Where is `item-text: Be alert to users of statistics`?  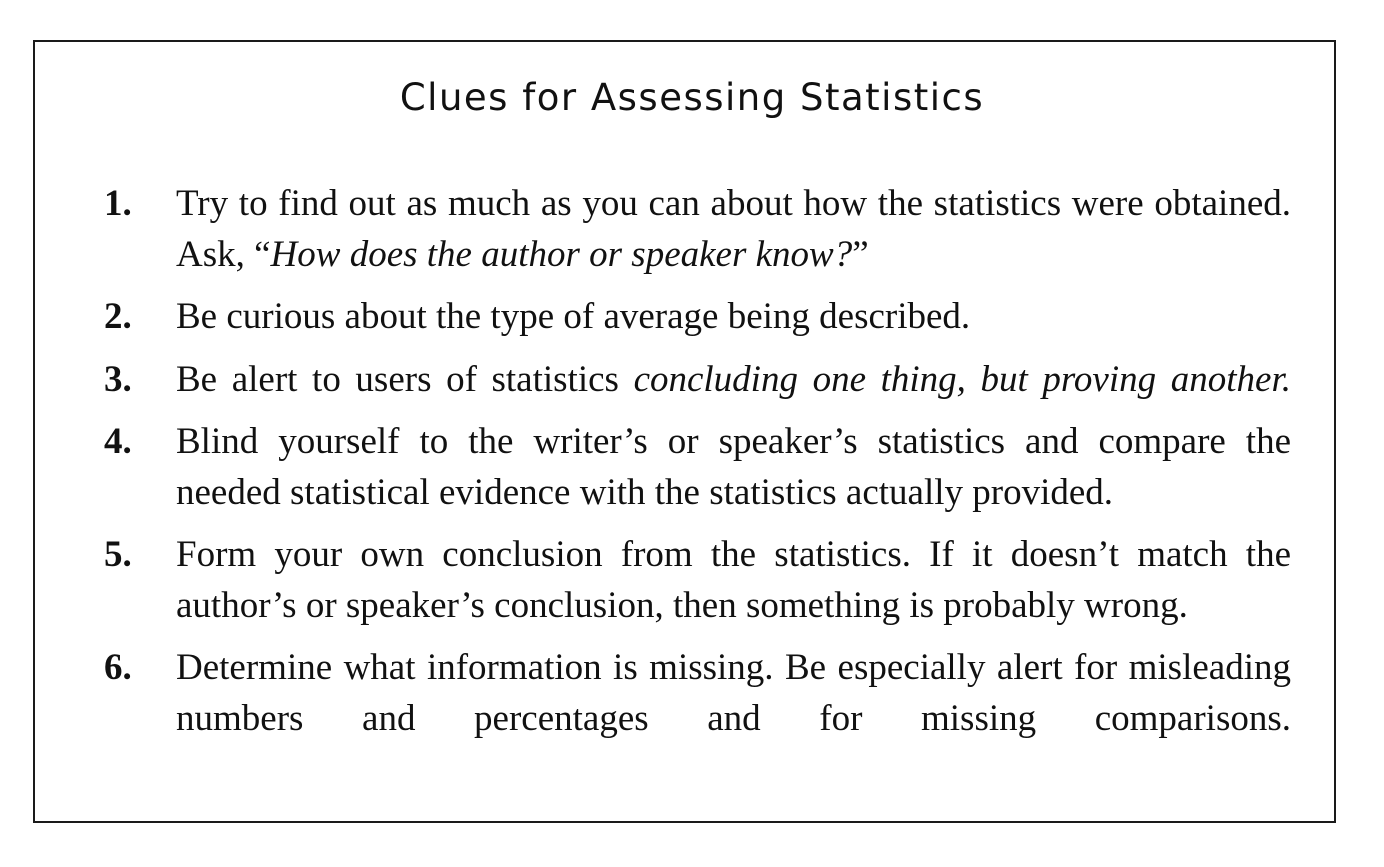 item-text: Be alert to users of statistics is located at coordinates (405, 379).